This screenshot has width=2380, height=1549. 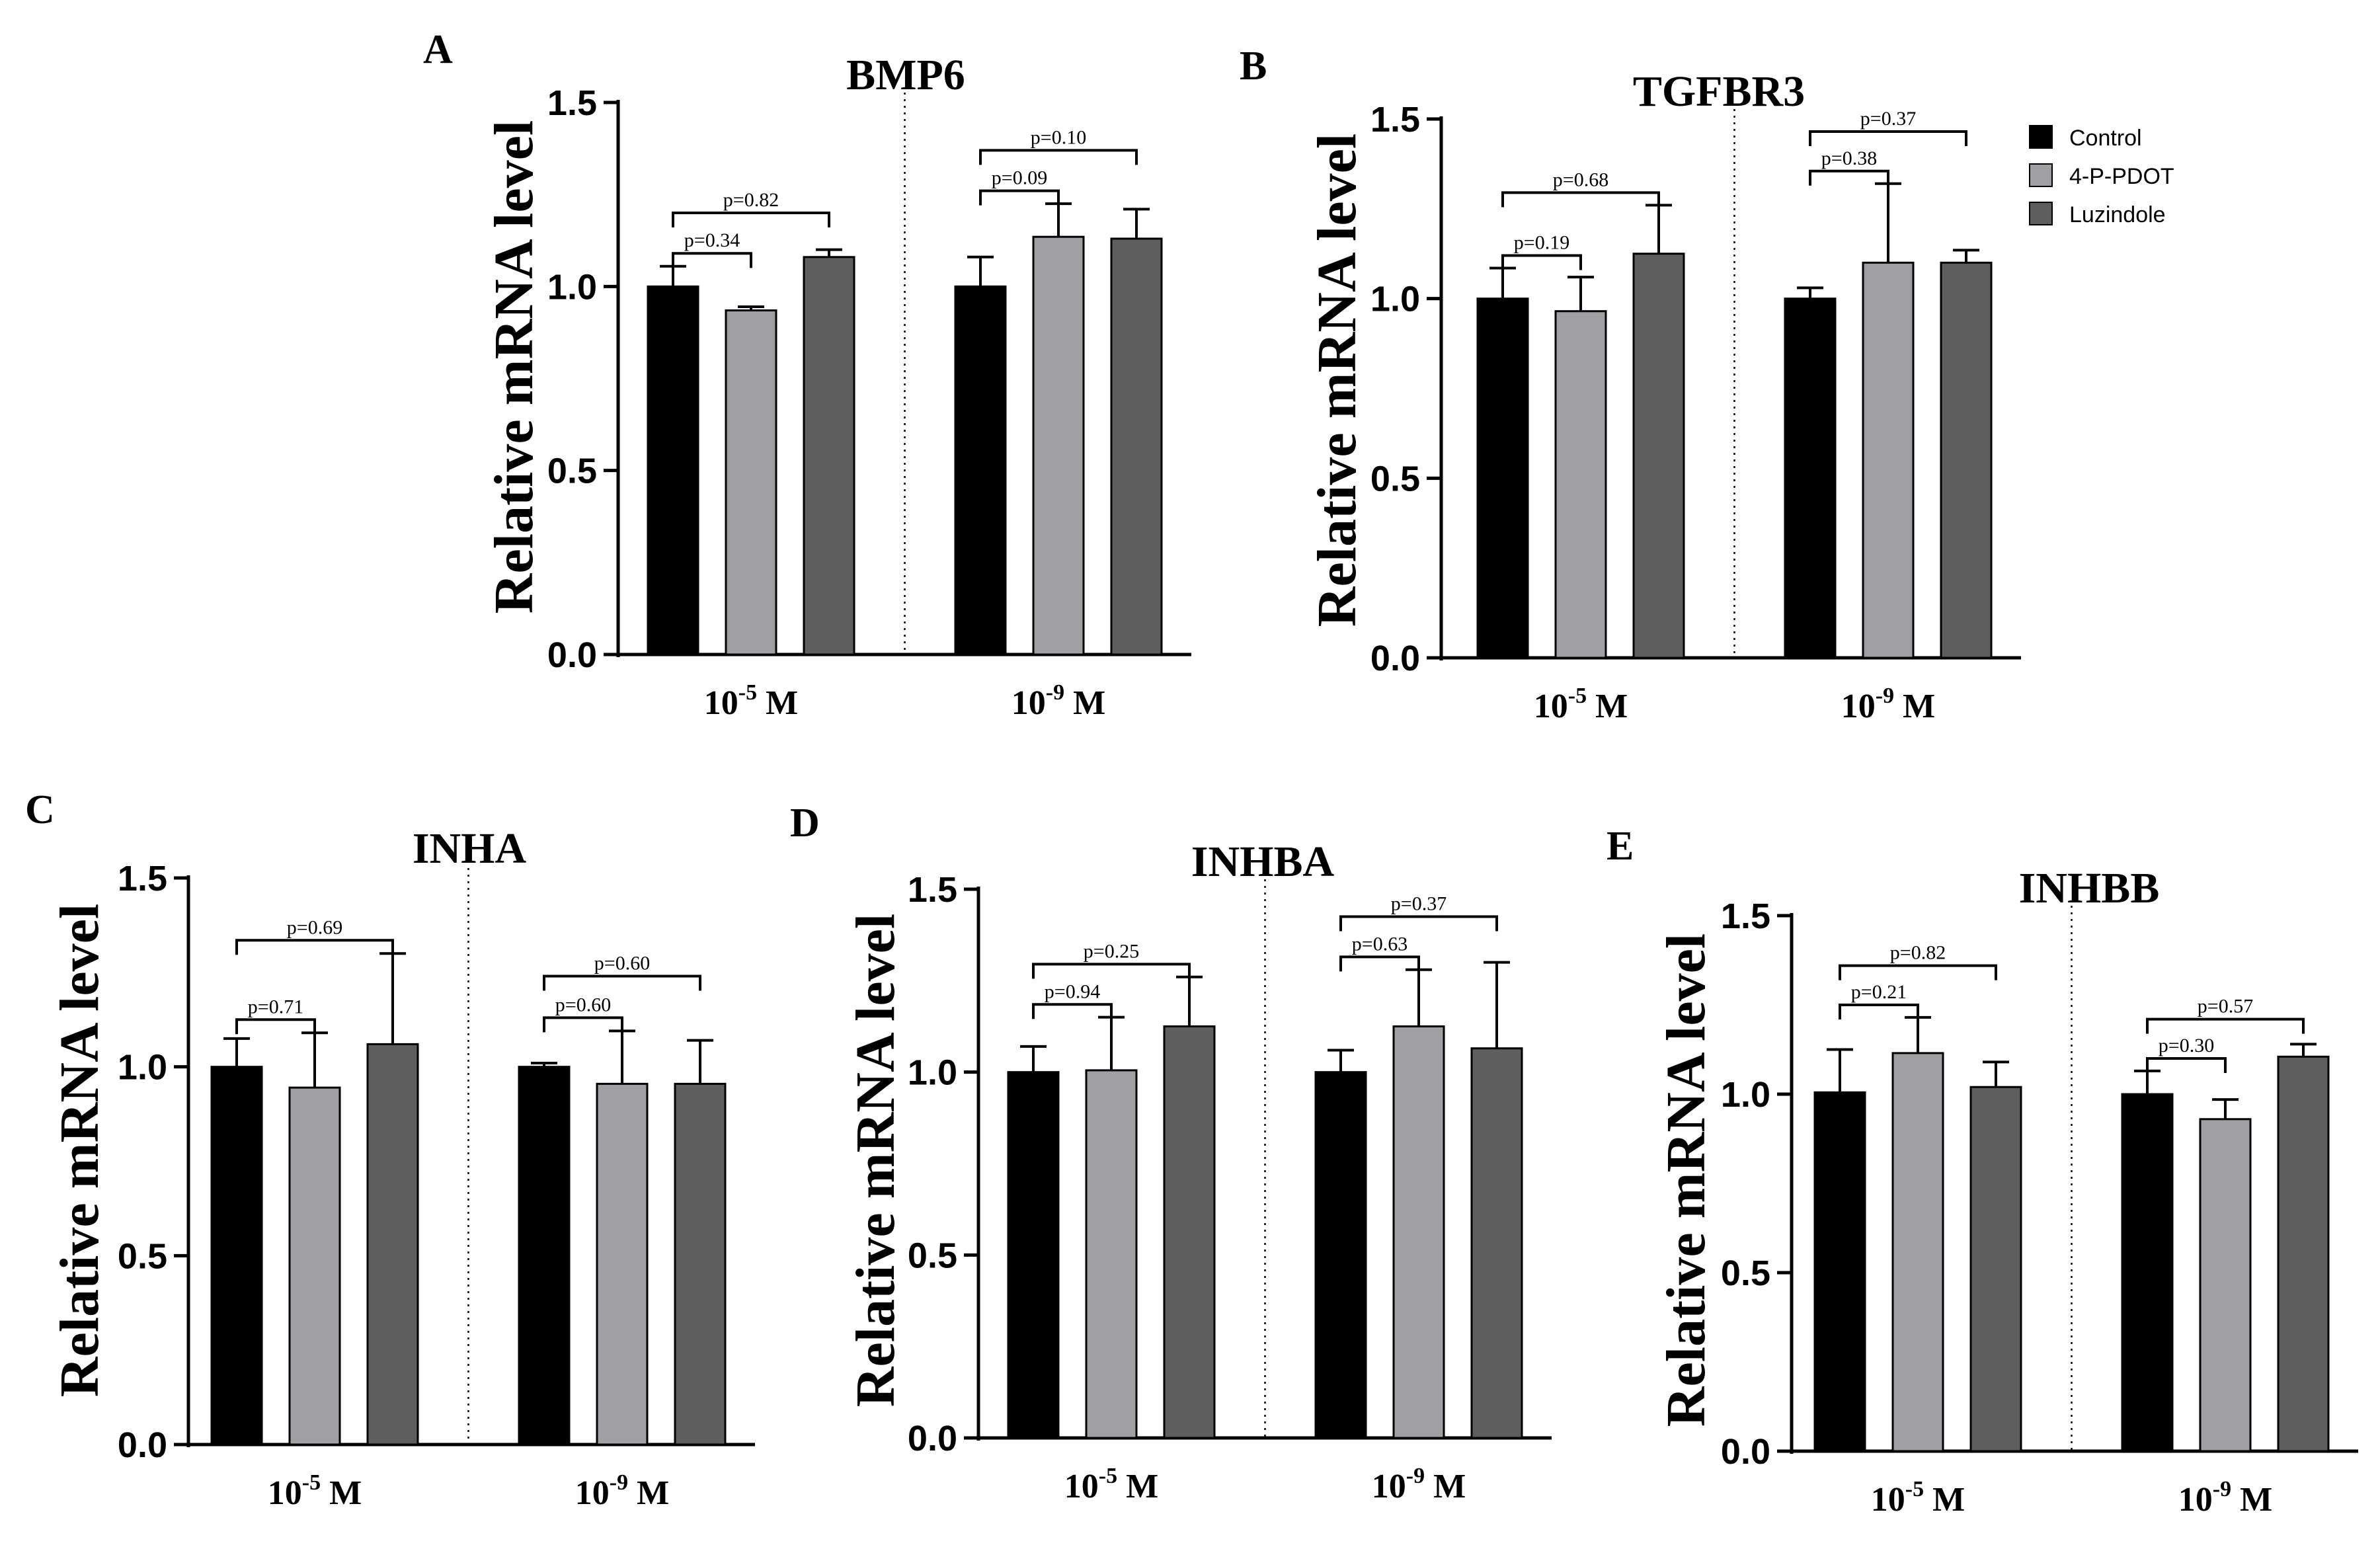 What do you see at coordinates (40, 810) in the screenshot?
I see `panel-letter: C` at bounding box center [40, 810].